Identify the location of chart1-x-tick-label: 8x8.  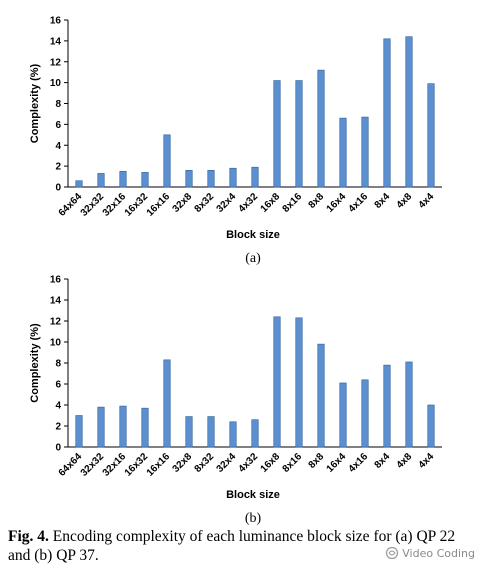
(317, 201).